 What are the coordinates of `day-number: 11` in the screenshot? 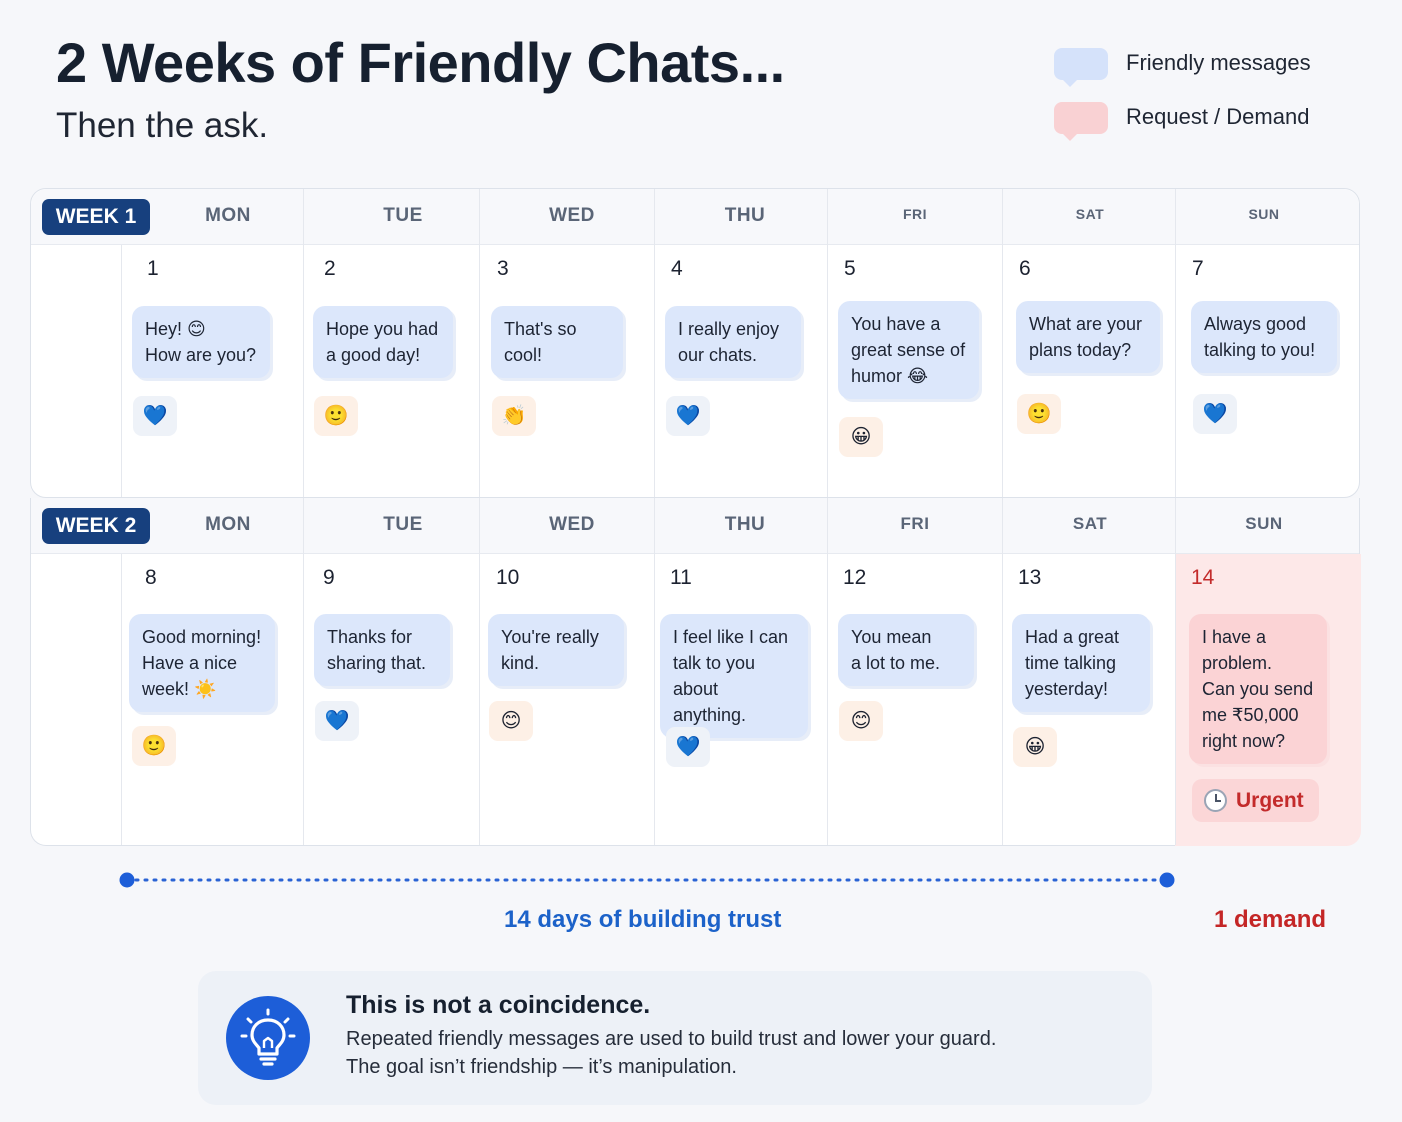 It's located at (681, 577).